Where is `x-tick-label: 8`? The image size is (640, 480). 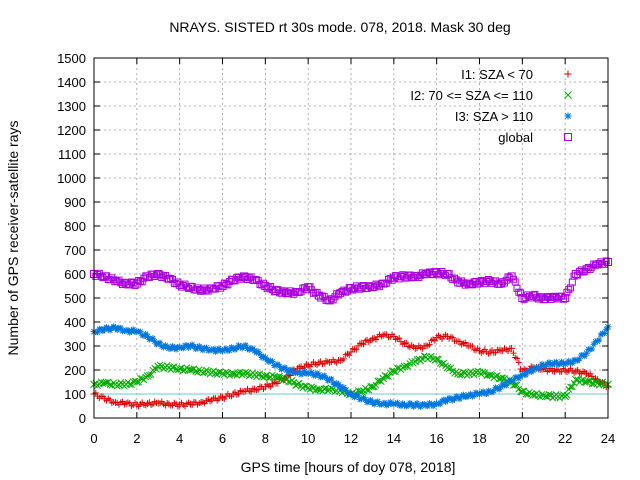 x-tick-label: 8 is located at coordinates (265, 438).